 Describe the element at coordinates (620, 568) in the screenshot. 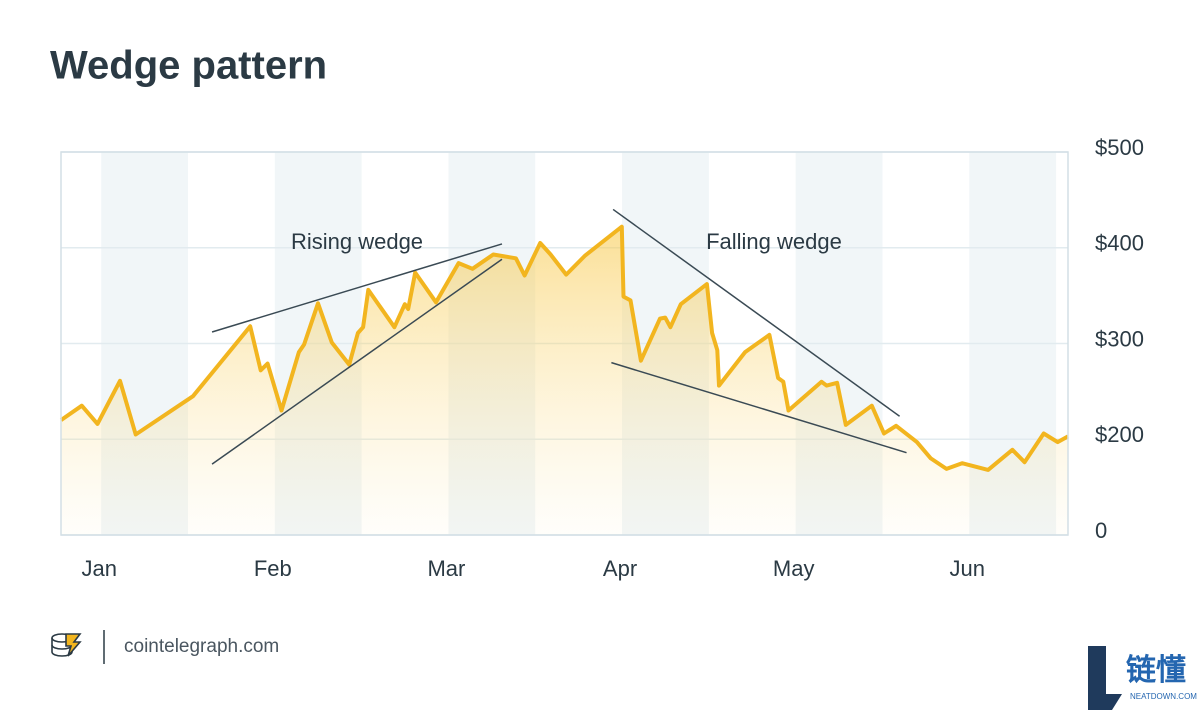

I see `x-tick-label: Apr` at that location.